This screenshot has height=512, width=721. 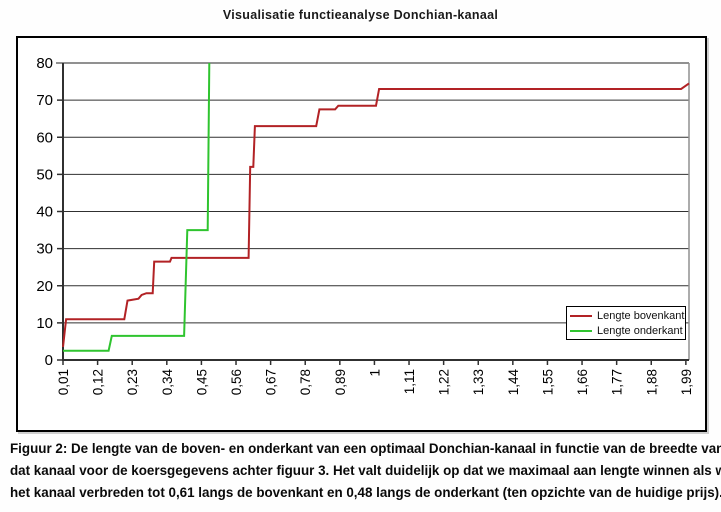 What do you see at coordinates (201, 382) in the screenshot?
I see `x-tick-label: 0,45` at bounding box center [201, 382].